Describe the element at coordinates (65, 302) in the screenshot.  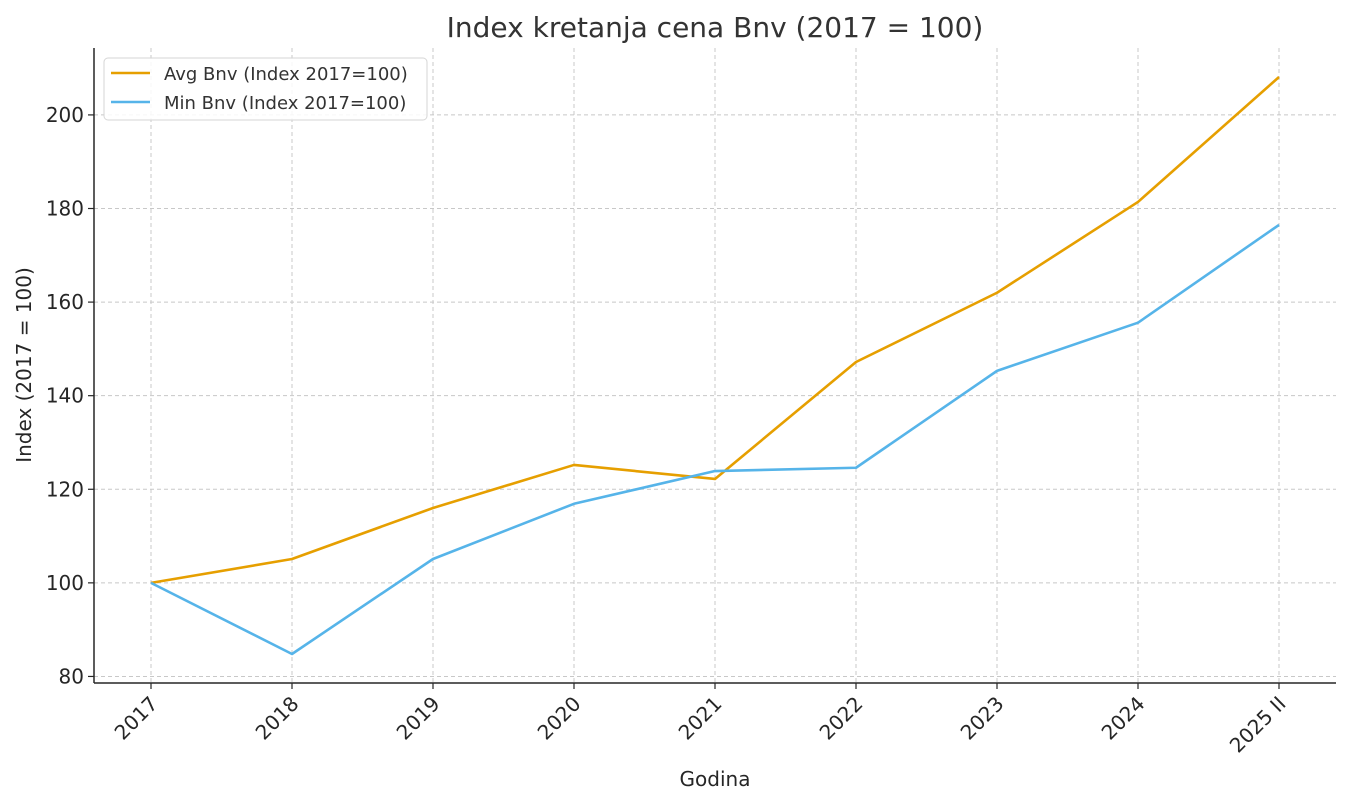
I see `y-tick-label: 160` at that location.